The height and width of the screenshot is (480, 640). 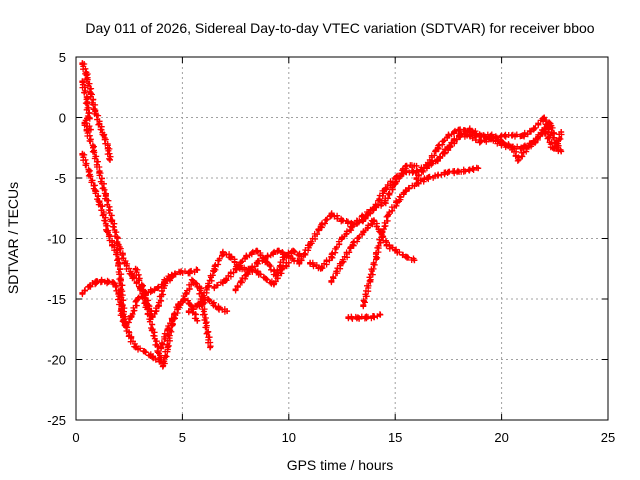 What do you see at coordinates (60, 178) in the screenshot?
I see `y-tick-label: -5` at bounding box center [60, 178].